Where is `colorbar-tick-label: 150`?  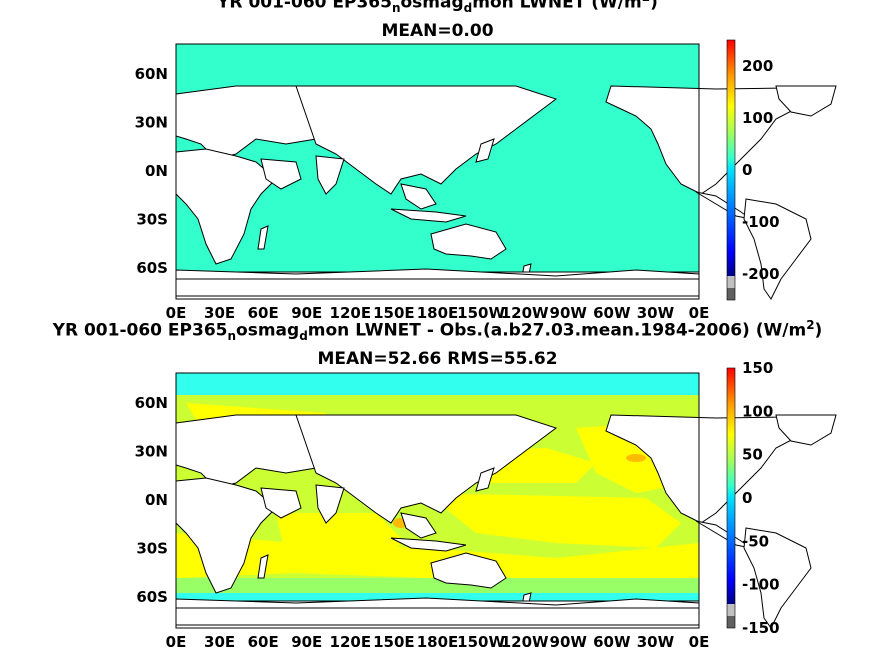
colorbar-tick-label: 150 is located at coordinates (757, 368).